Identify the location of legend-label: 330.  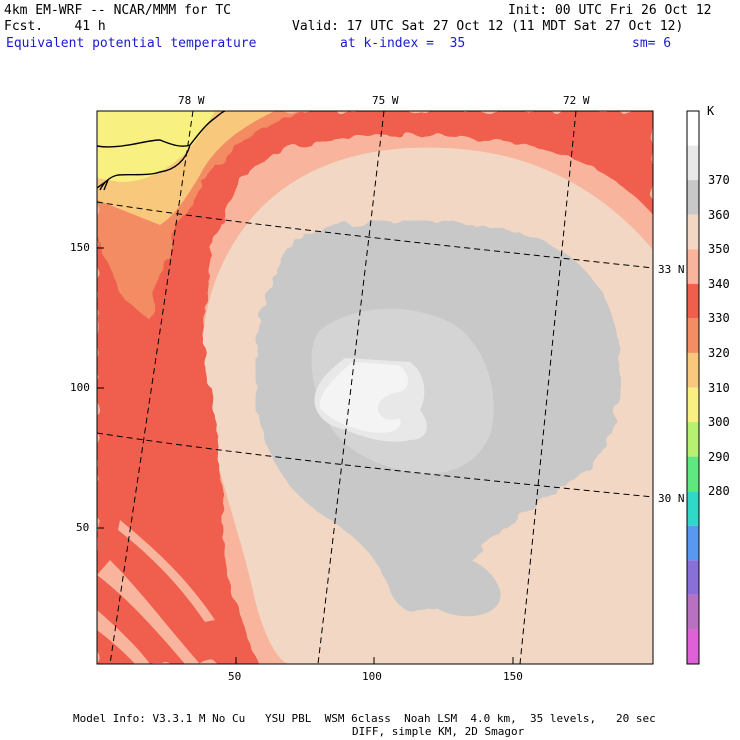
(719, 318).